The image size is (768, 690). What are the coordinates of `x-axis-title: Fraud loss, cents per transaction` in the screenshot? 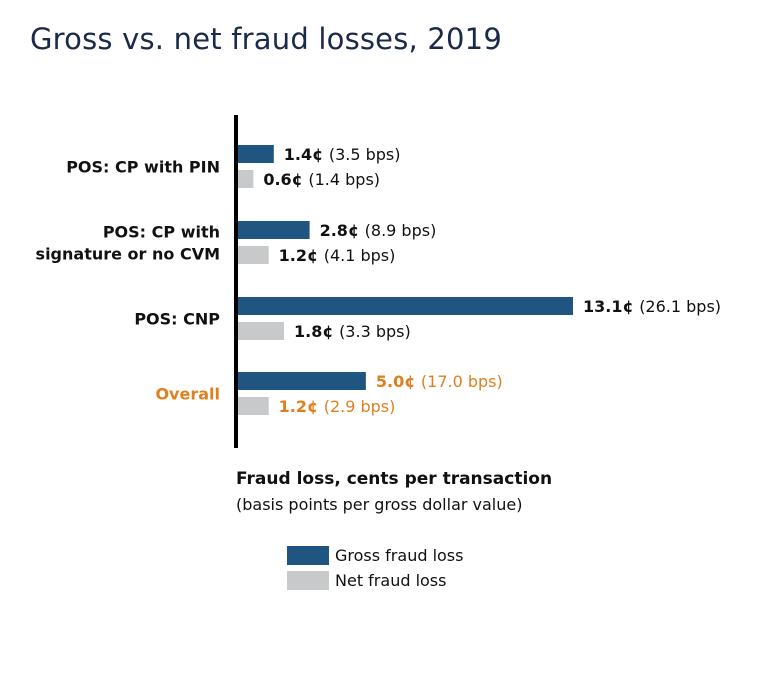 It's located at (394, 479).